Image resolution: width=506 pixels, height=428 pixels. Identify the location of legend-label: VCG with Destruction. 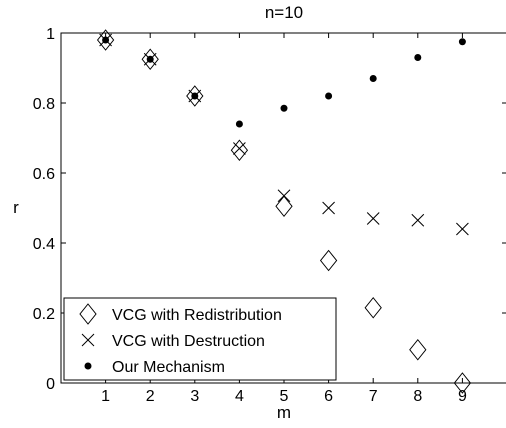
(188, 341).